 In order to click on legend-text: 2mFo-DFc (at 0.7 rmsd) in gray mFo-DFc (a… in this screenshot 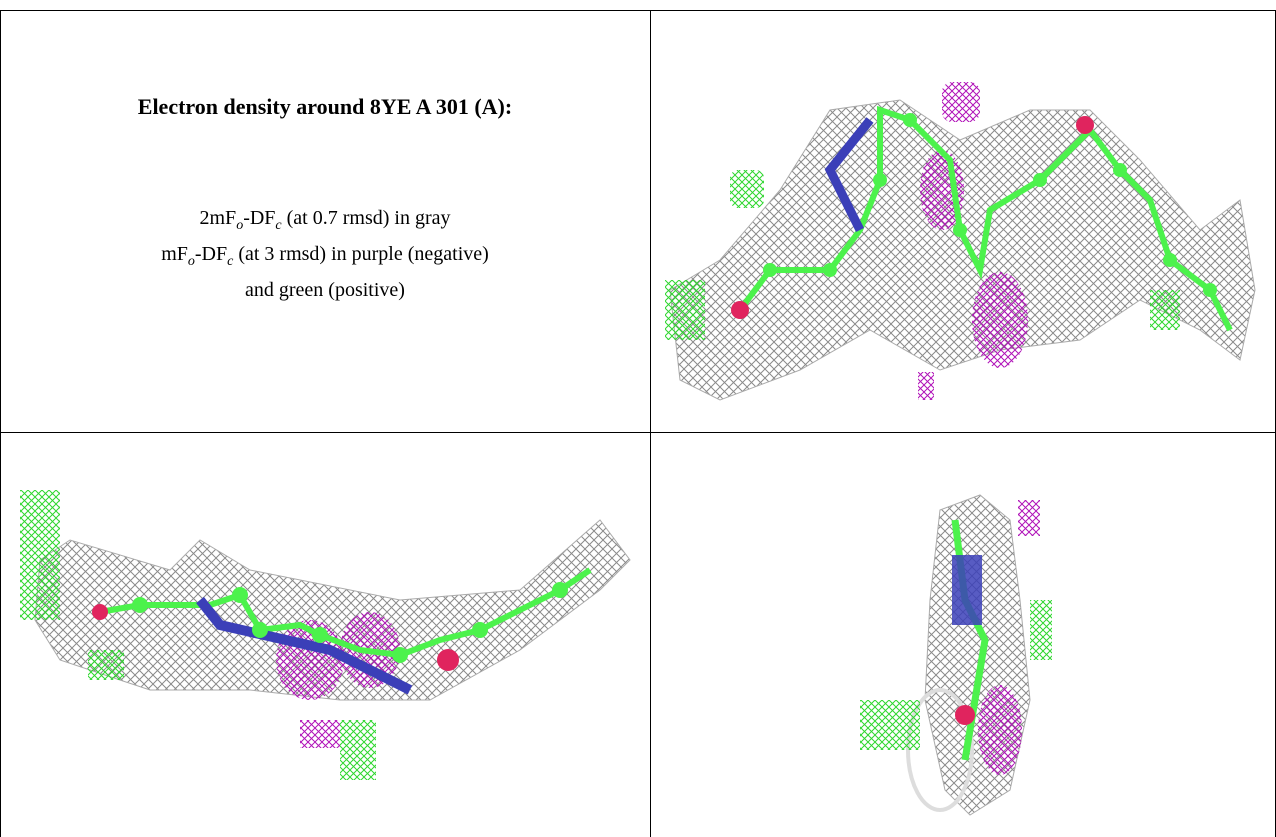, I will do `click(325, 254)`.